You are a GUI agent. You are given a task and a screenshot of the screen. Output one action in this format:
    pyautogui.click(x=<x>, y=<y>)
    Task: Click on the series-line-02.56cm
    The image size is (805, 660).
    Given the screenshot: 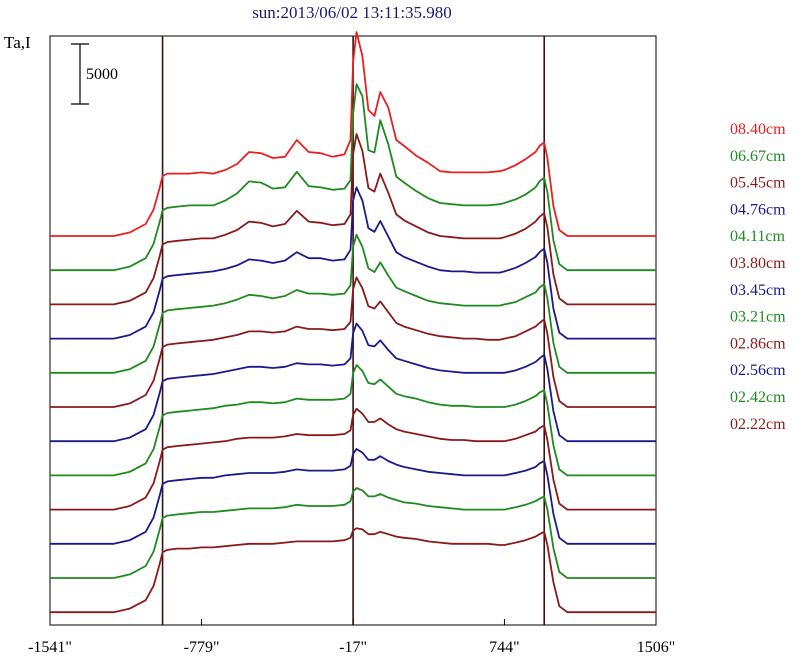 What is the action you would take?
    pyautogui.click(x=353, y=496)
    